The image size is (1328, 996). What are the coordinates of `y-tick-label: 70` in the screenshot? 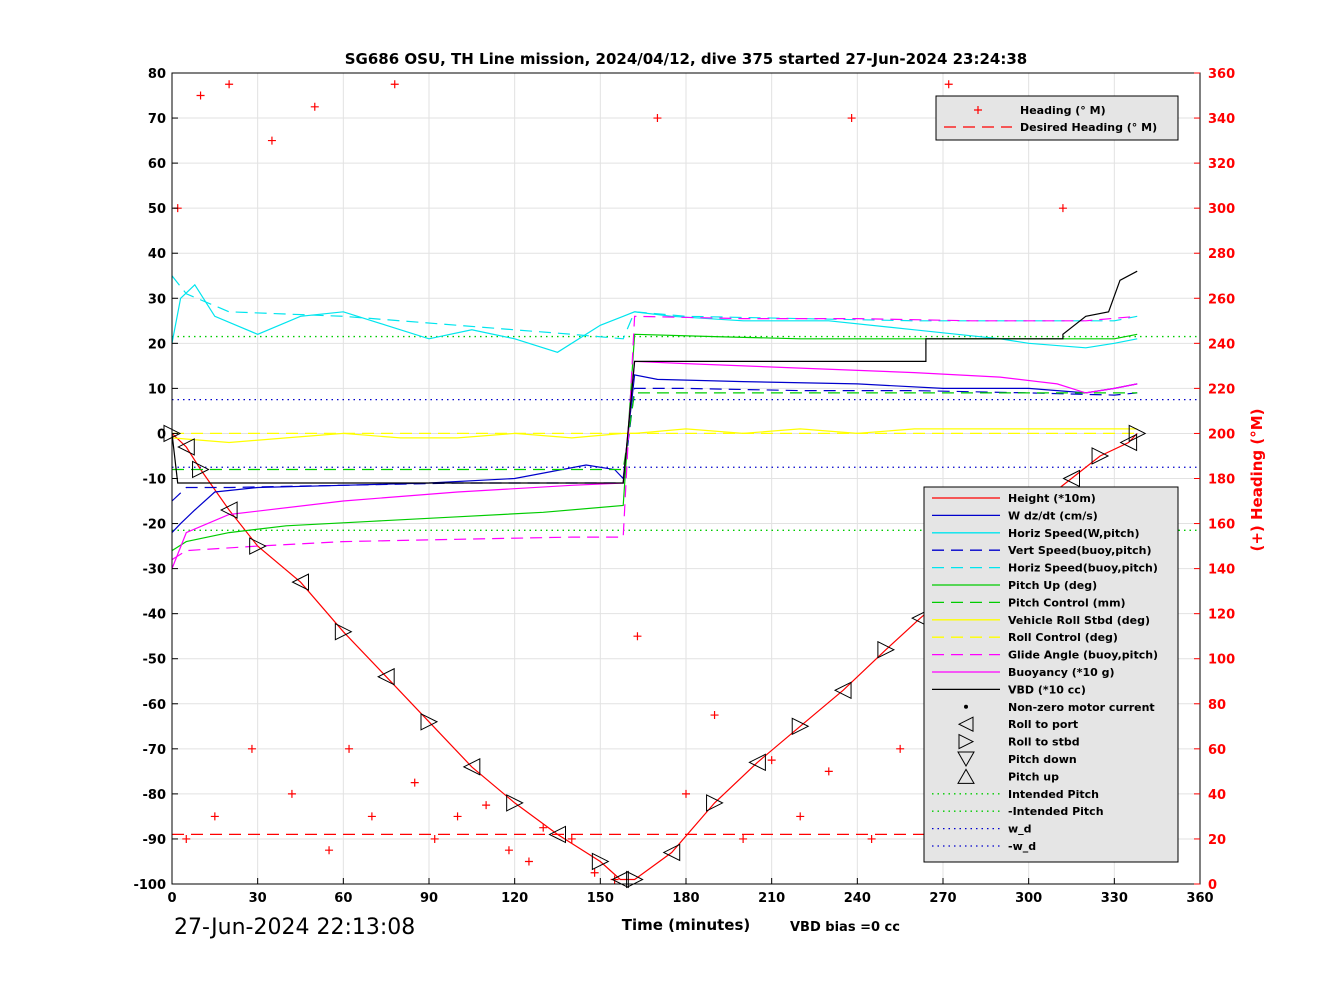 It's located at (157, 119).